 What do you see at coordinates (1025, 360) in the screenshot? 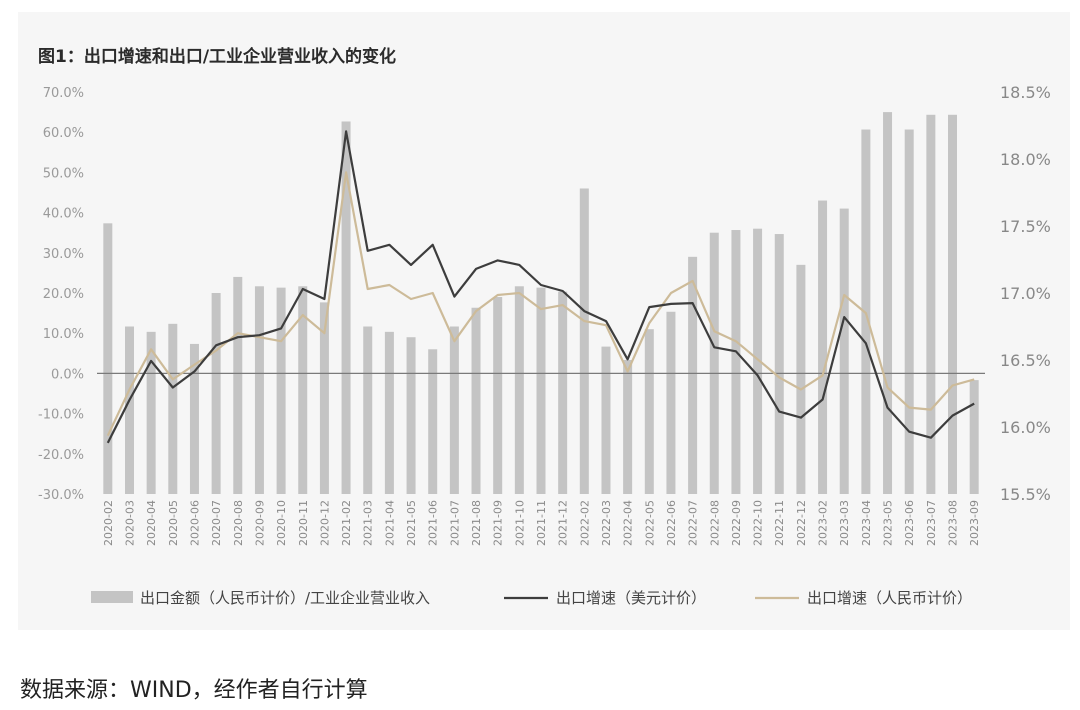
I see `right-tick-label: 16.5%` at bounding box center [1025, 360].